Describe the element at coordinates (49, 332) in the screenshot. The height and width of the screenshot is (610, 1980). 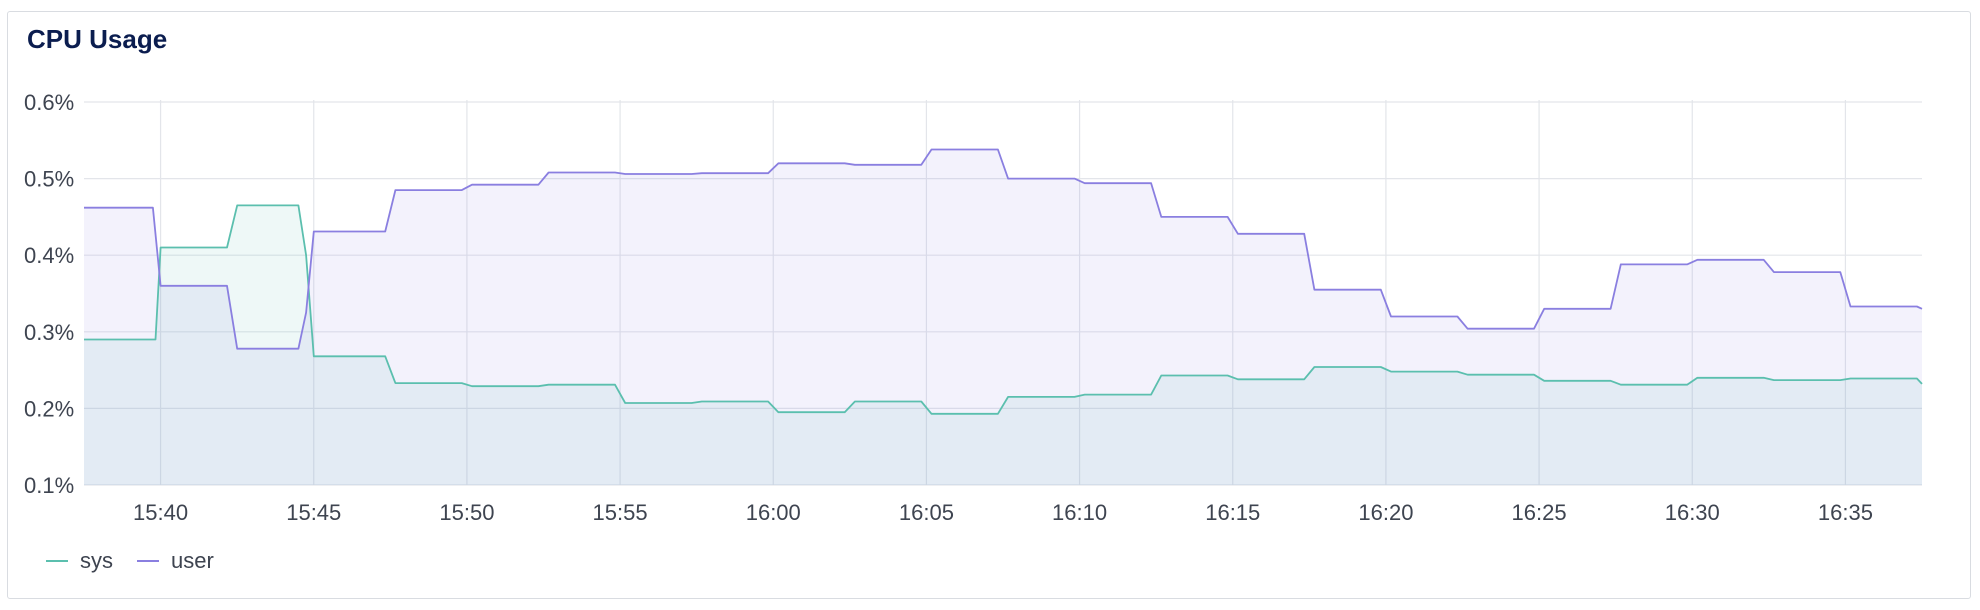
I see `y-tick-label: 0.3%` at that location.